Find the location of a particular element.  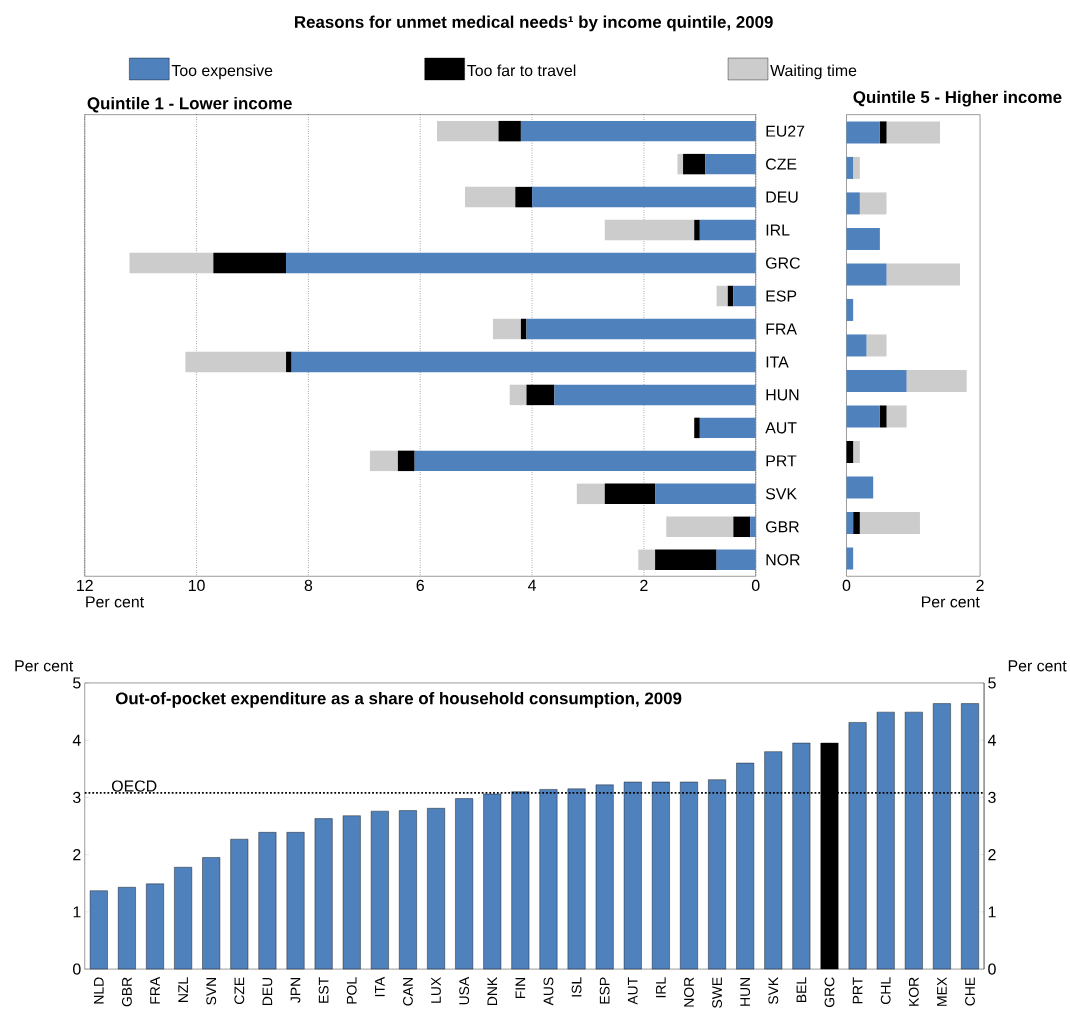

x-tick-label: ITA is located at coordinates (380, 986).